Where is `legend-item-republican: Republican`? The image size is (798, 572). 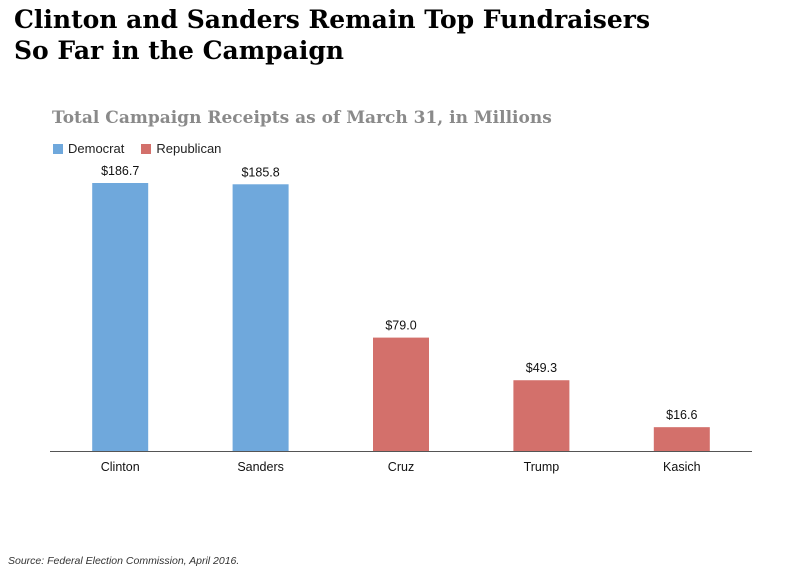
legend-item-republican: Republican is located at coordinates (181, 148).